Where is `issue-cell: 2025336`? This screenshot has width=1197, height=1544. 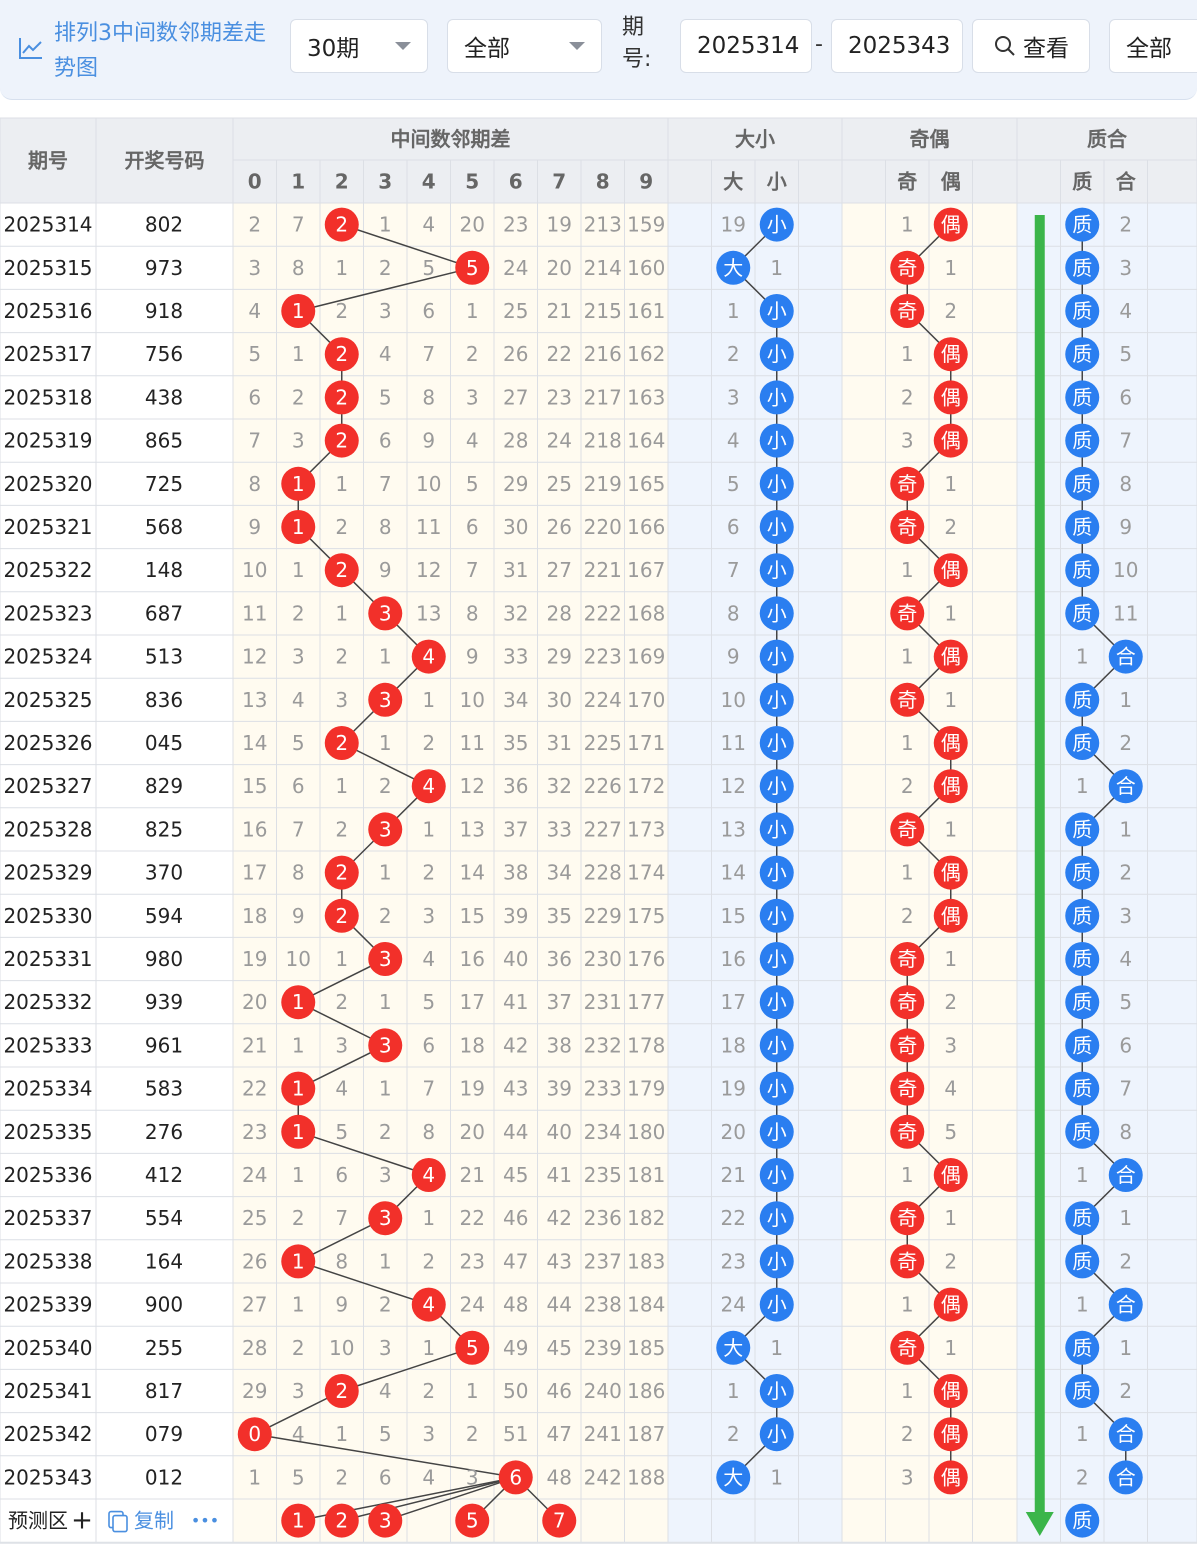 issue-cell: 2025336 is located at coordinates (47, 1175).